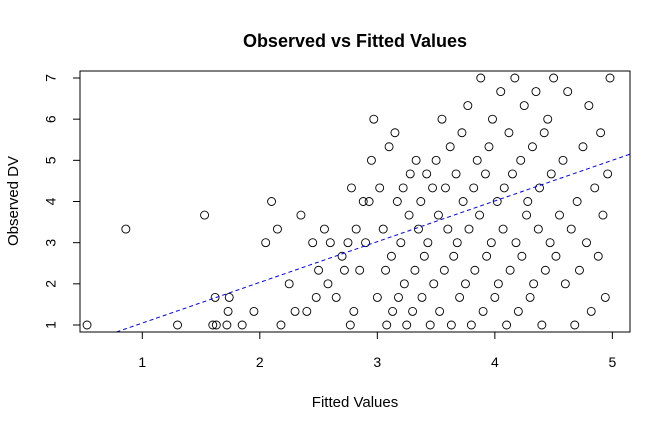  Describe the element at coordinates (51, 160) in the screenshot. I see `y-tick-label: 5` at that location.